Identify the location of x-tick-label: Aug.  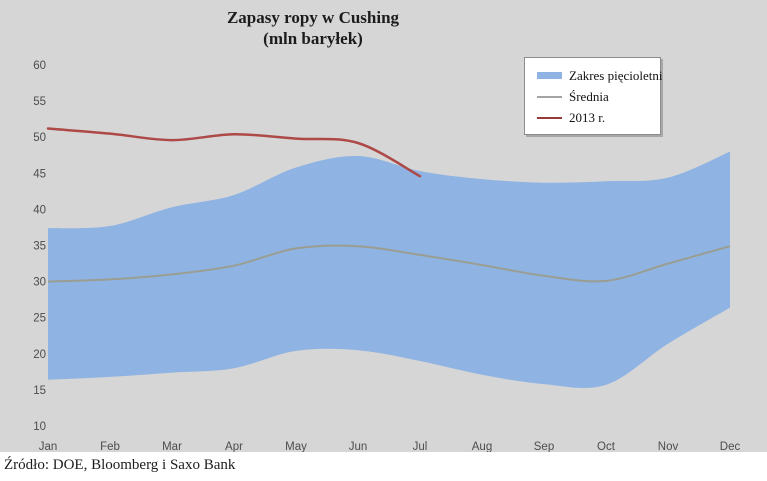
(482, 446).